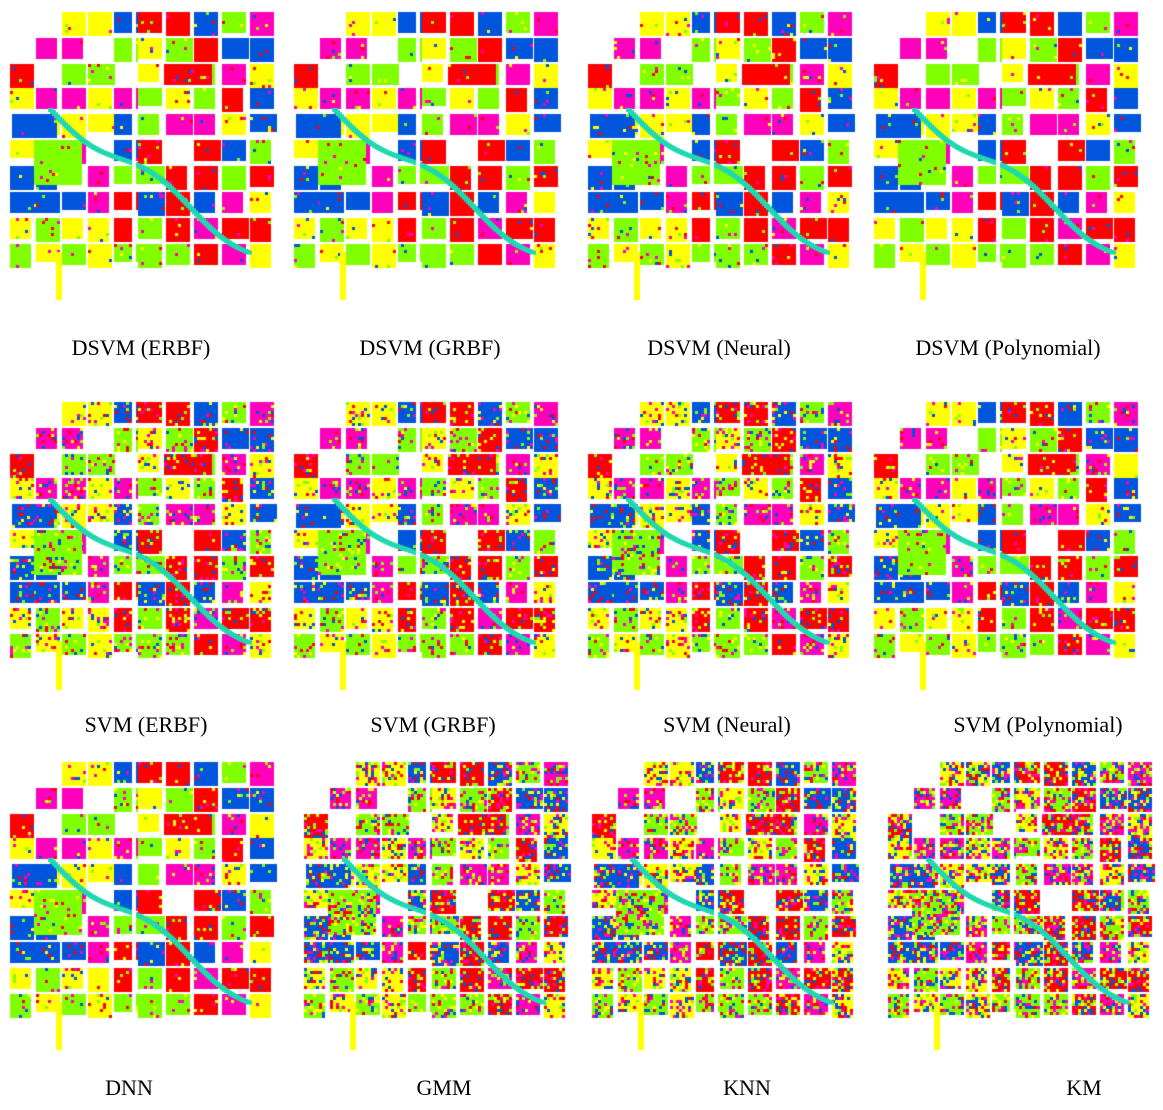 The width and height of the screenshot is (1163, 1110). What do you see at coordinates (747, 1087) in the screenshot?
I see `caption-knn: KNN` at bounding box center [747, 1087].